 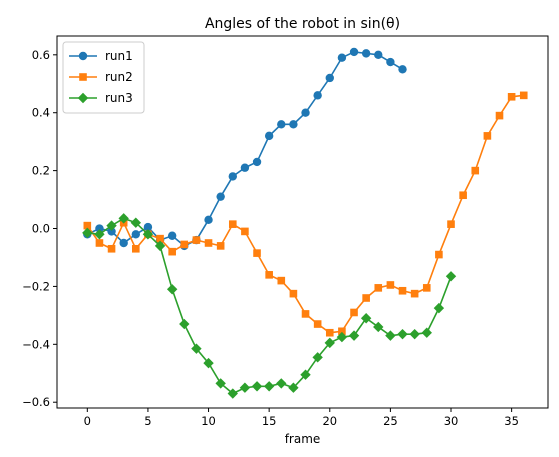 What do you see at coordinates (41, 55) in the screenshot?
I see `y-tick-label: 0.6` at bounding box center [41, 55].